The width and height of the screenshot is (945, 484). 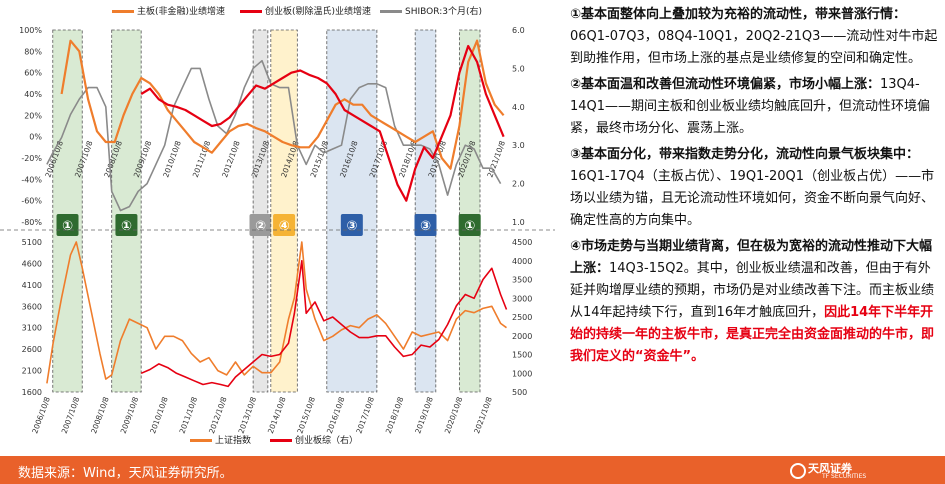 I want to click on bottom-right-tick-3: 3000, so click(x=522, y=298).